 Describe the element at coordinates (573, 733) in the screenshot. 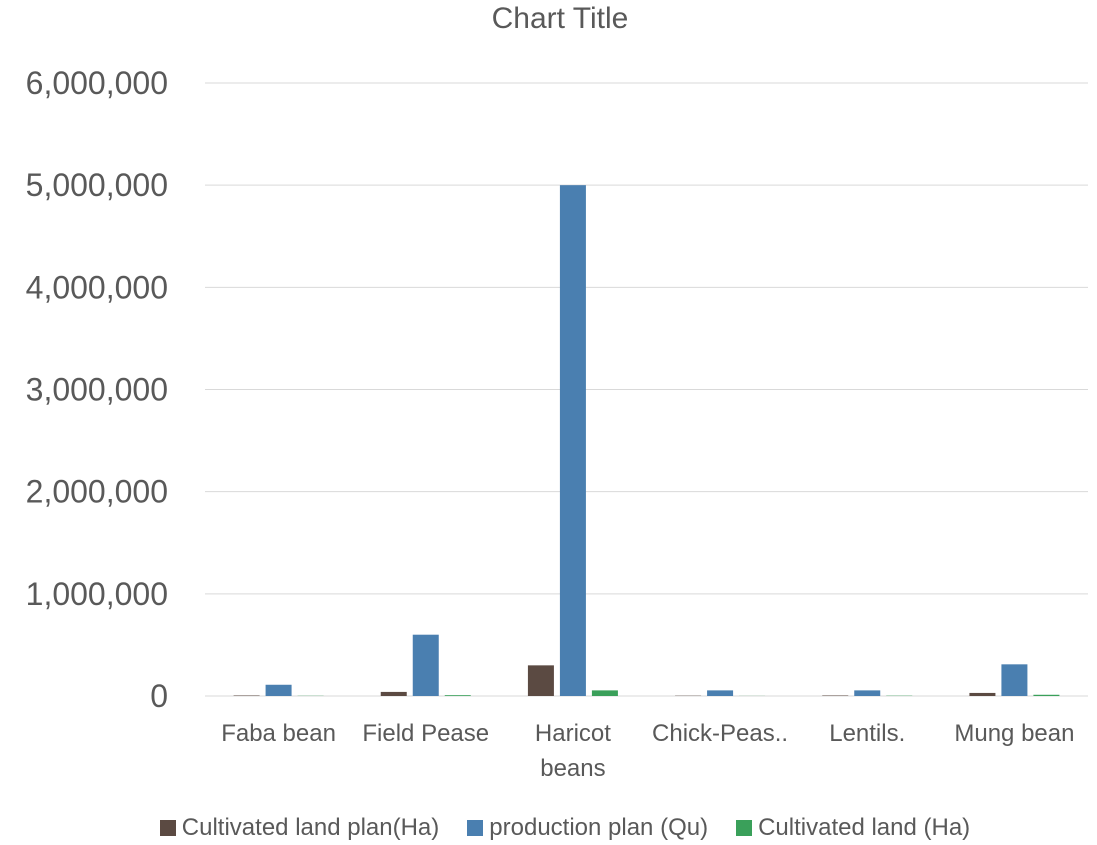

I see `x-tick-label: Haricot` at that location.